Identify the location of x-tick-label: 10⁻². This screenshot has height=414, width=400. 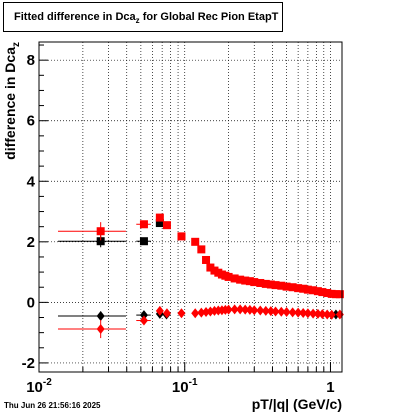
(39, 386).